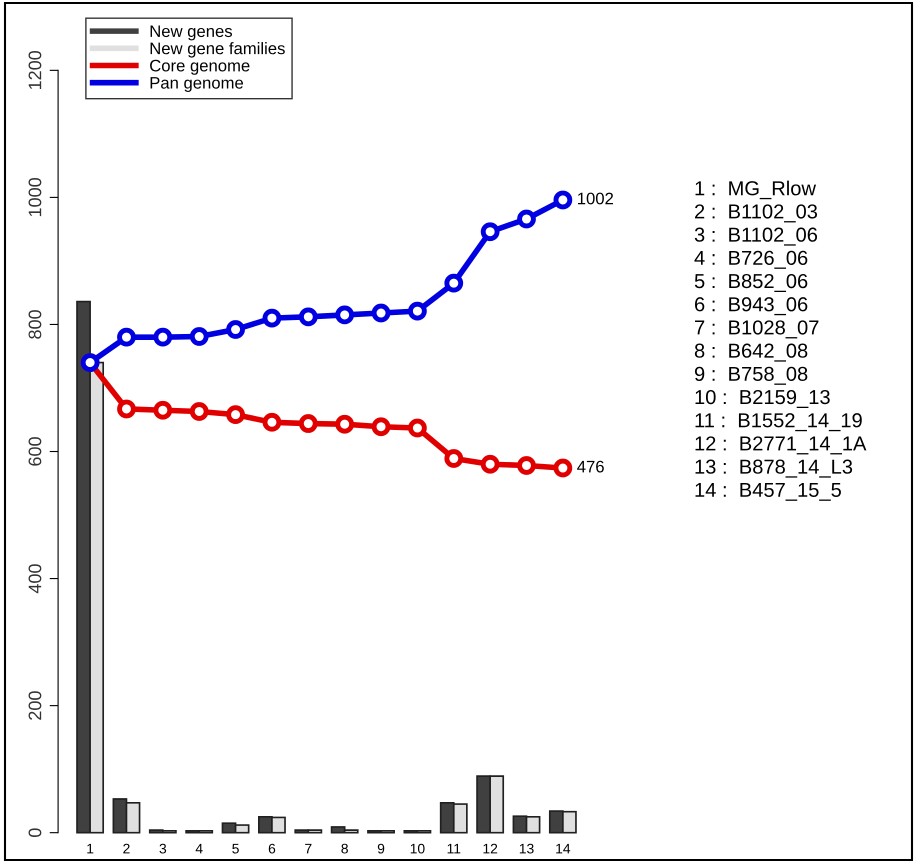  I want to click on text: 5 : B852_06, so click(751, 283).